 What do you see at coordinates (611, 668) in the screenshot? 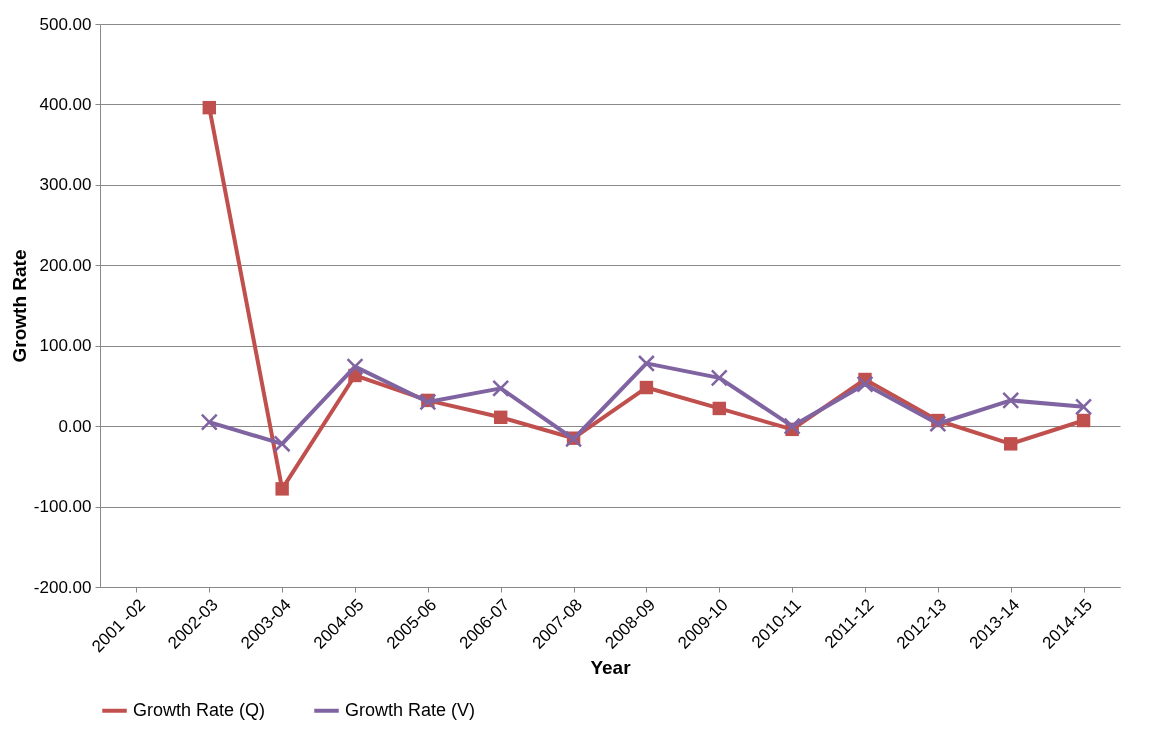
I see `x-axis-title: Year` at bounding box center [611, 668].